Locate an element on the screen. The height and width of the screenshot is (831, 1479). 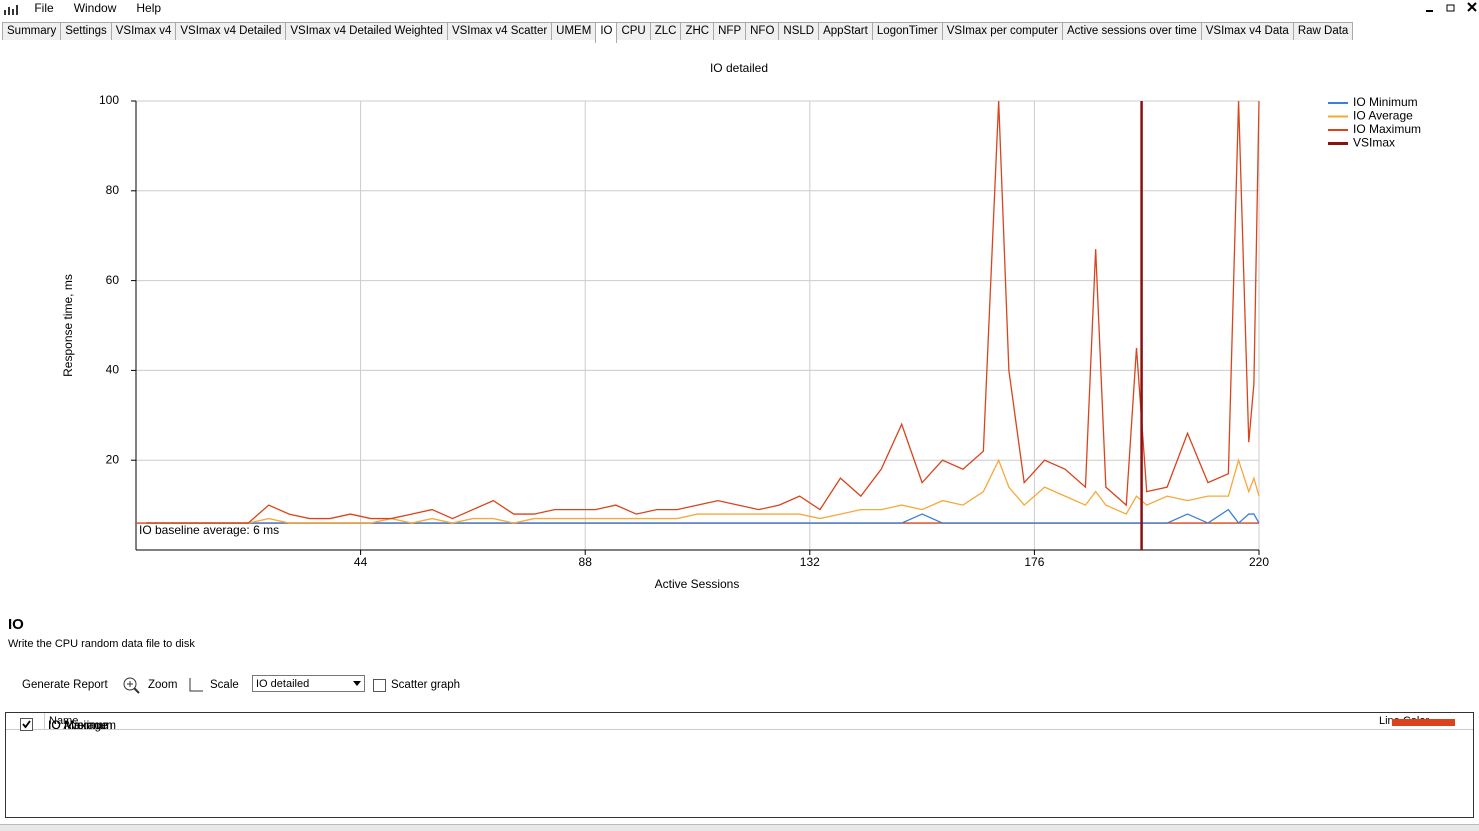
scatter-label: Scatter graph is located at coordinates (426, 685).